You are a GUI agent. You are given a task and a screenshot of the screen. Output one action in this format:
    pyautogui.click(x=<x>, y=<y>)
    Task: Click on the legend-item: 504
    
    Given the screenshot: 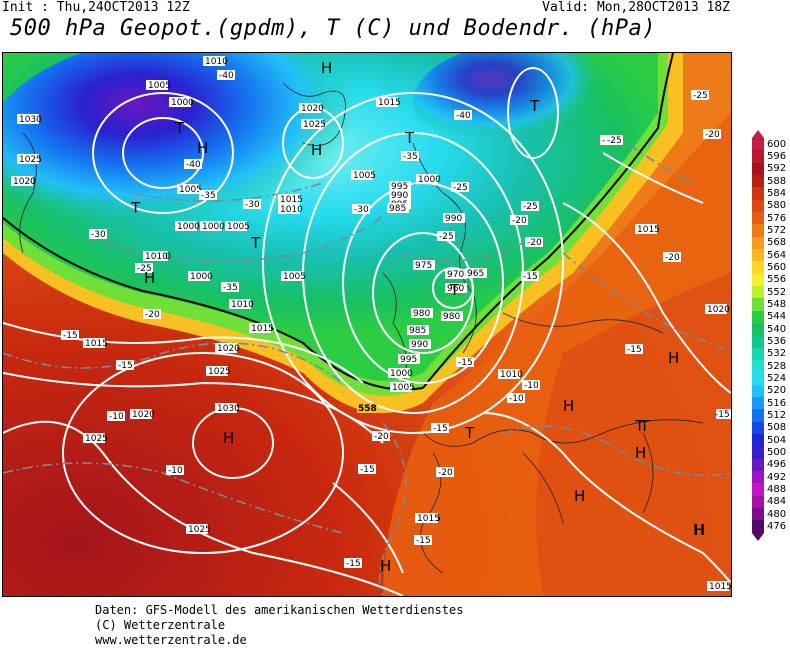 What is the action you would take?
    pyautogui.click(x=769, y=440)
    